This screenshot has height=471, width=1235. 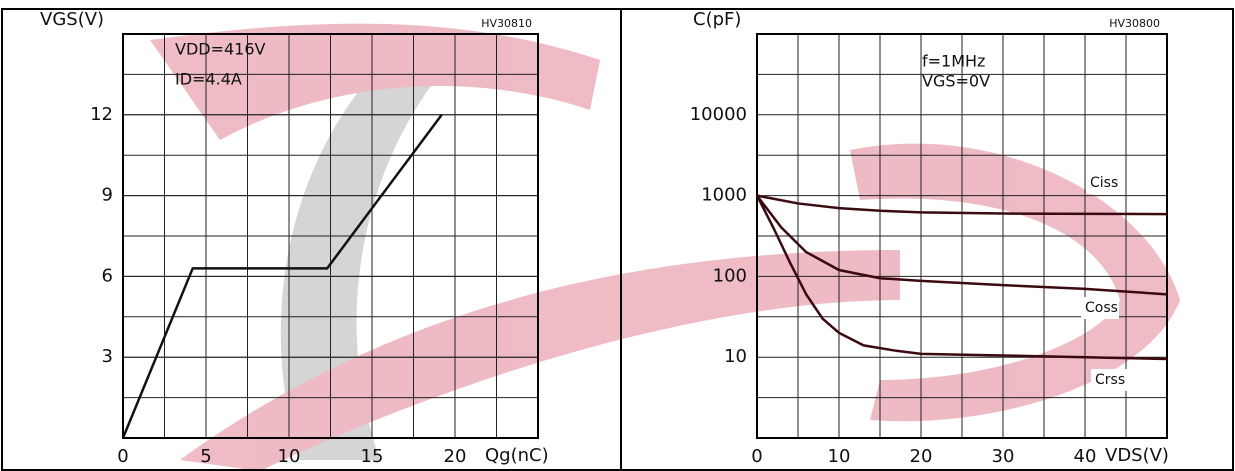 I want to click on y-tick-label: 3, so click(x=107, y=356).